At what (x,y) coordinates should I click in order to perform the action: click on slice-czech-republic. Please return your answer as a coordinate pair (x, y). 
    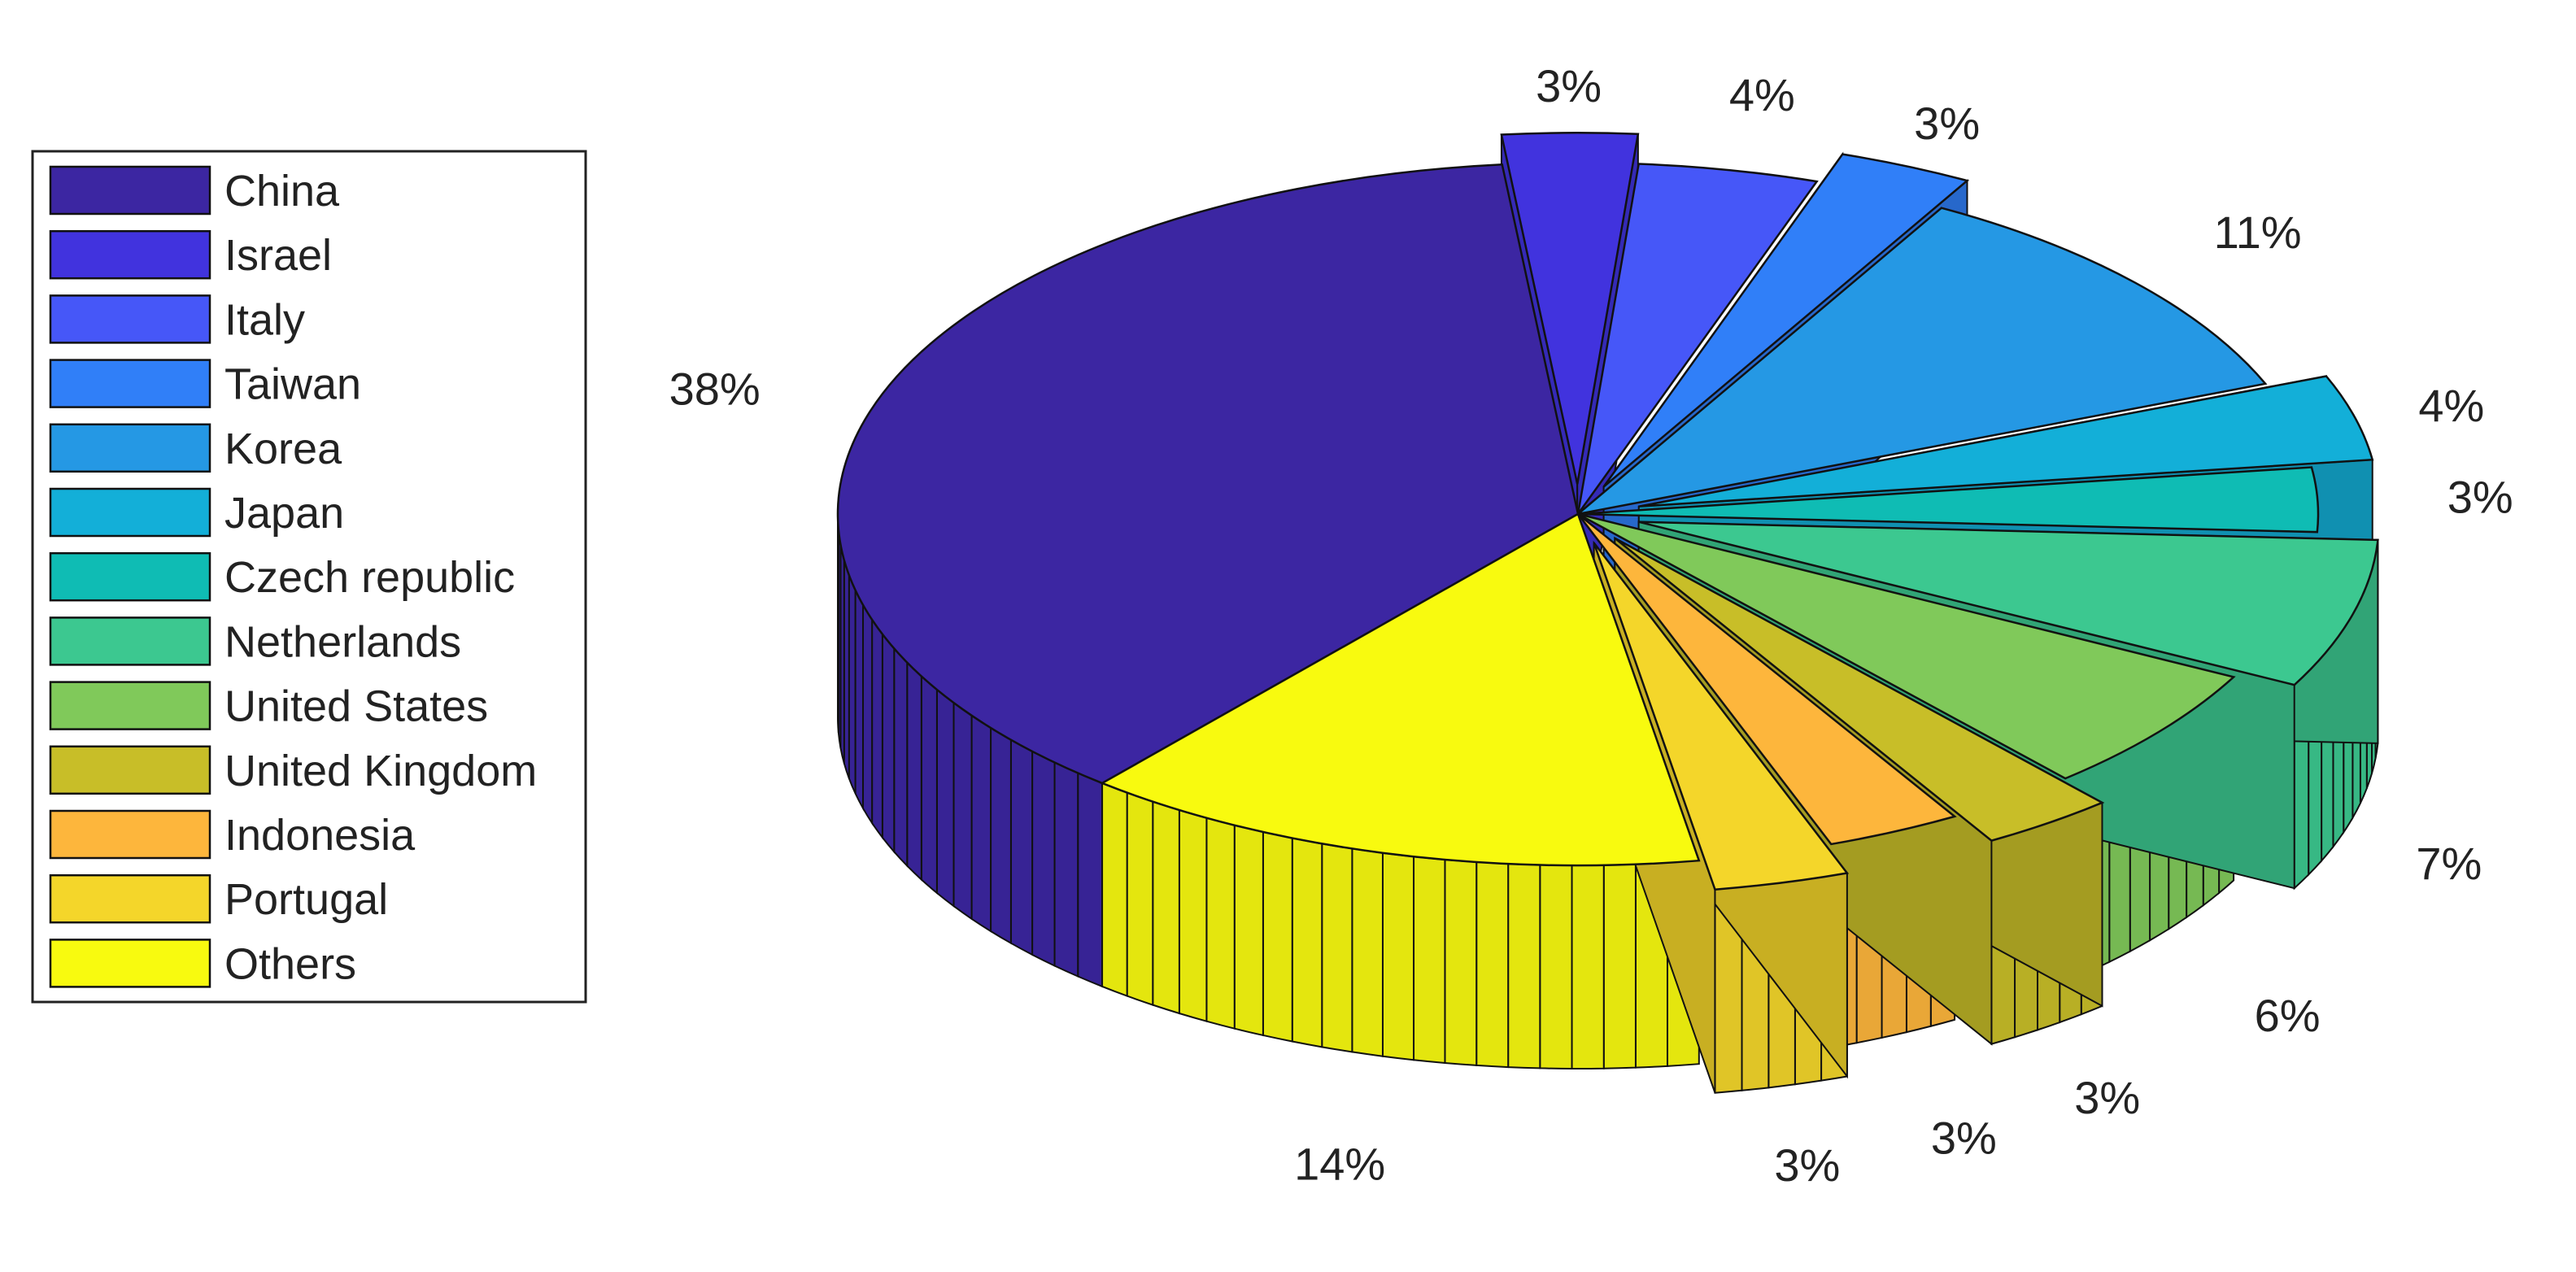
    Looking at the image, I should click on (1948, 500).